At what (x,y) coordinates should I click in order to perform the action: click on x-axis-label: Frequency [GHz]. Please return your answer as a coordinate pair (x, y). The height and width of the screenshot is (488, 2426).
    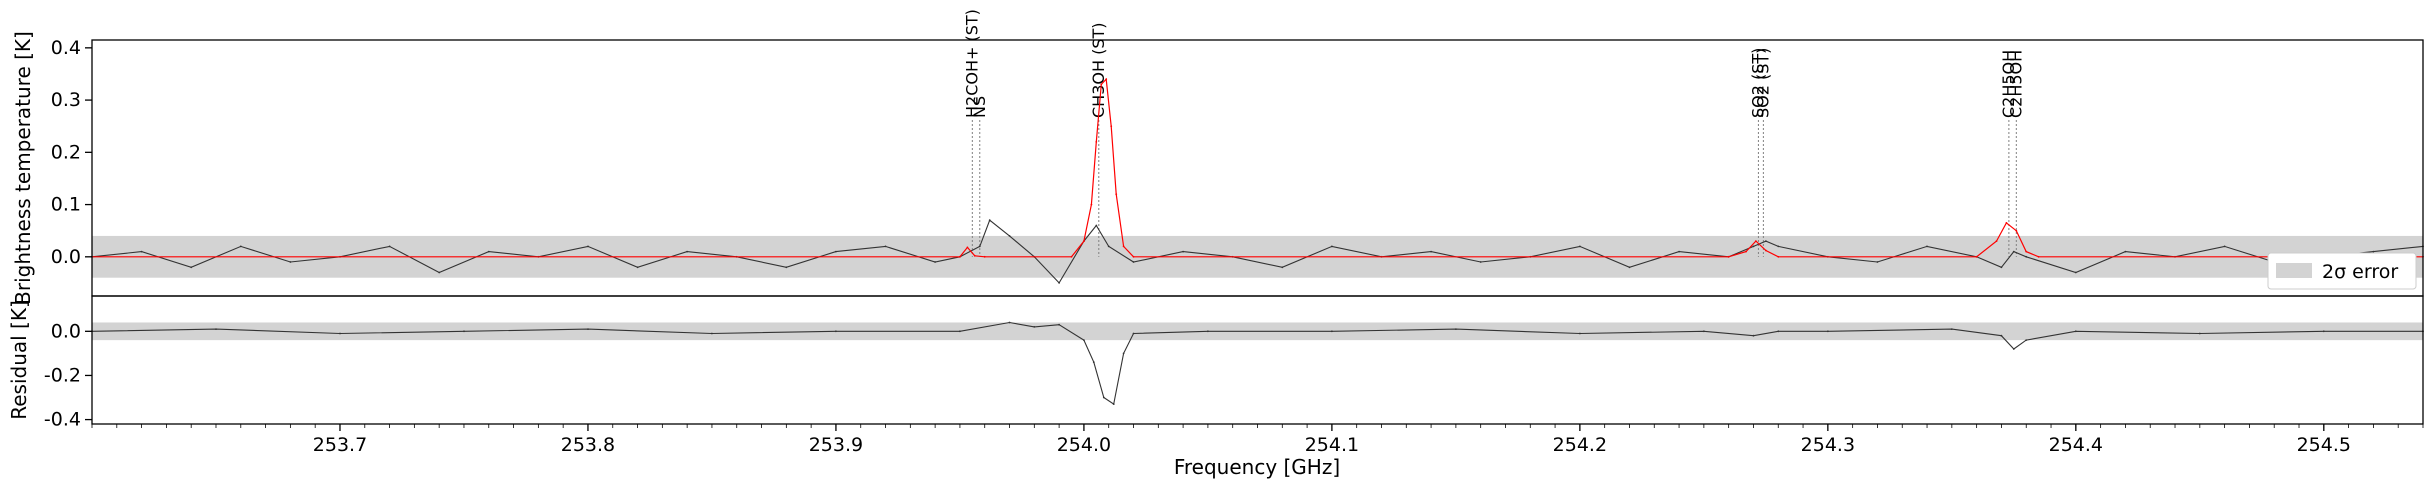
    Looking at the image, I should click on (1257, 467).